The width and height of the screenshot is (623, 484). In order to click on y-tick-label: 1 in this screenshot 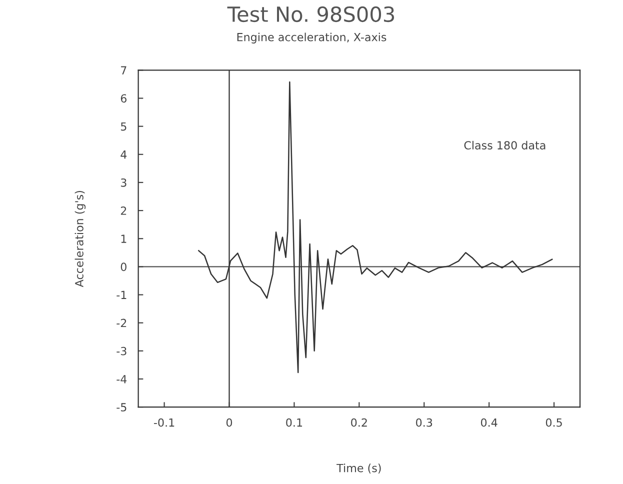, I will do `click(123, 238)`.